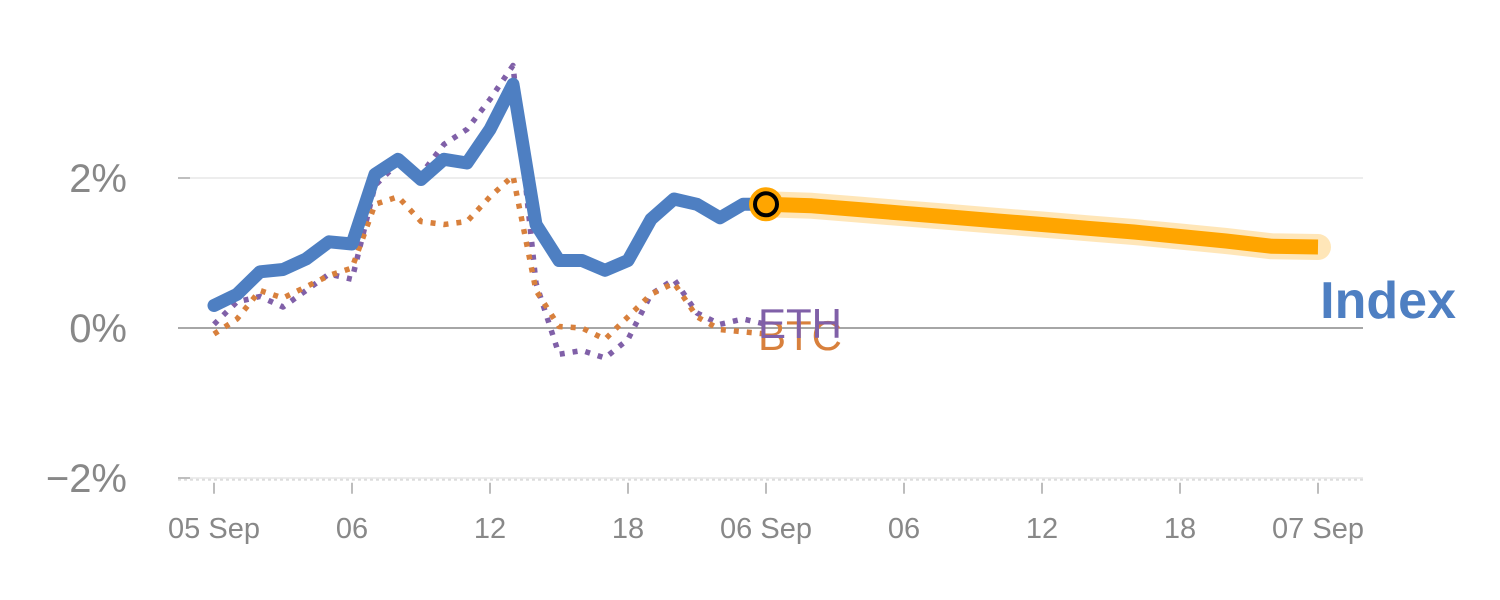 Image resolution: width=1500 pixels, height=600 pixels. What do you see at coordinates (214, 529) in the screenshot?
I see `x-tick-label: 05 Sep` at bounding box center [214, 529].